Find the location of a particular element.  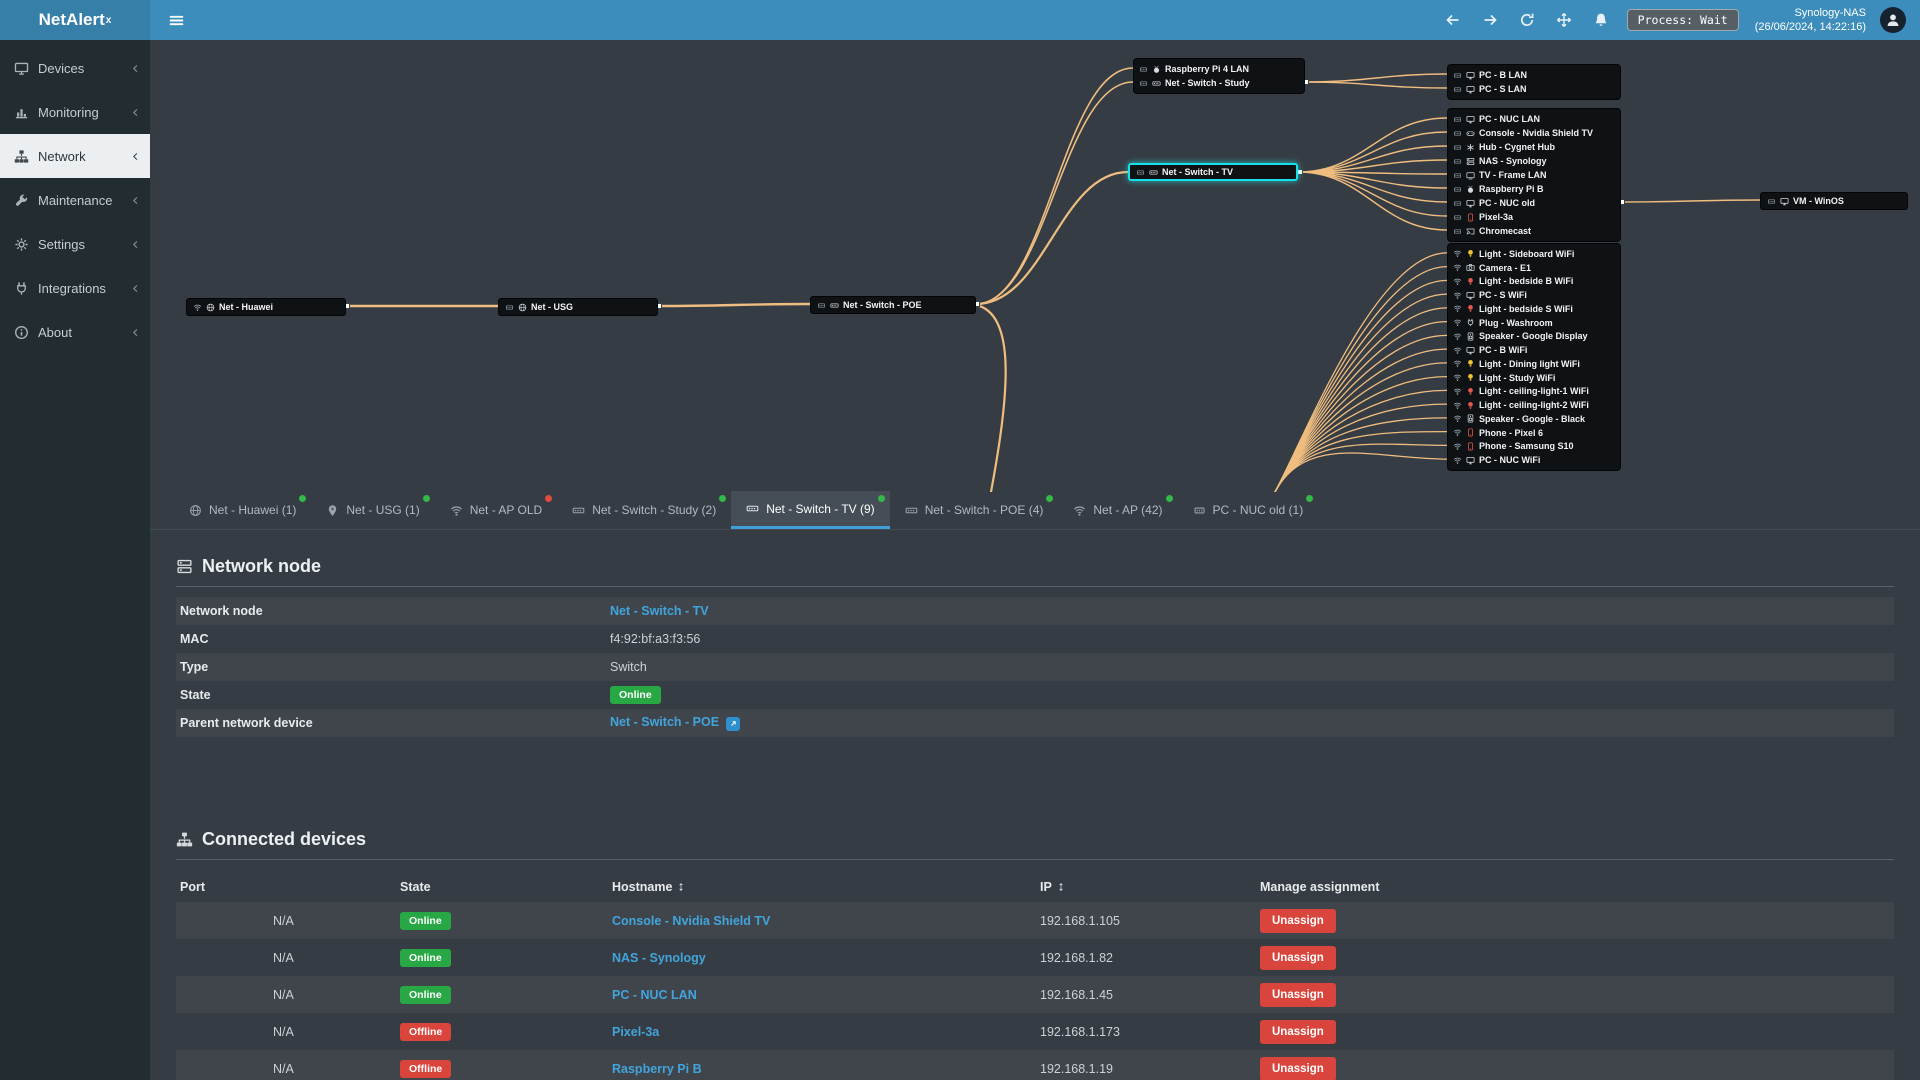

tree-device-light-sideboard-wifi: Light - Sideboard WiFi is located at coordinates (1534, 254).